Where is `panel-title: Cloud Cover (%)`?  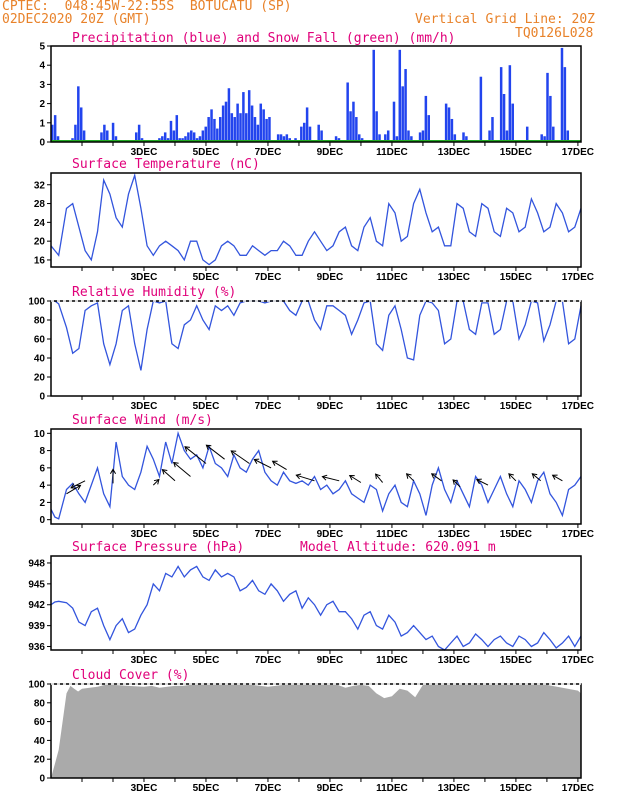 panel-title: Cloud Cover (%) is located at coordinates (130, 675).